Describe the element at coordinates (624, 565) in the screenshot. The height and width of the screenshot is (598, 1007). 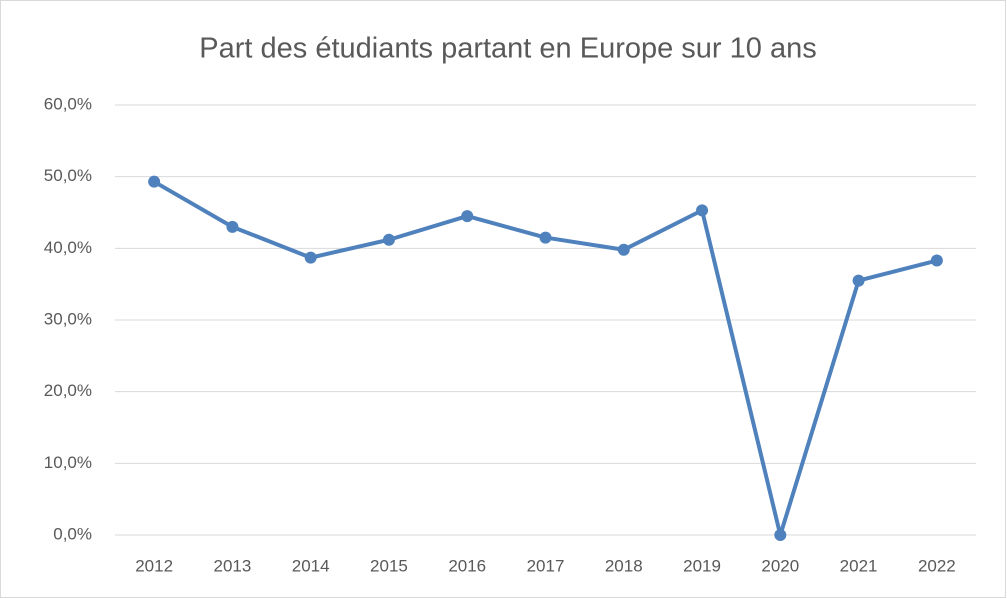
I see `x-tick-label: 2018` at that location.